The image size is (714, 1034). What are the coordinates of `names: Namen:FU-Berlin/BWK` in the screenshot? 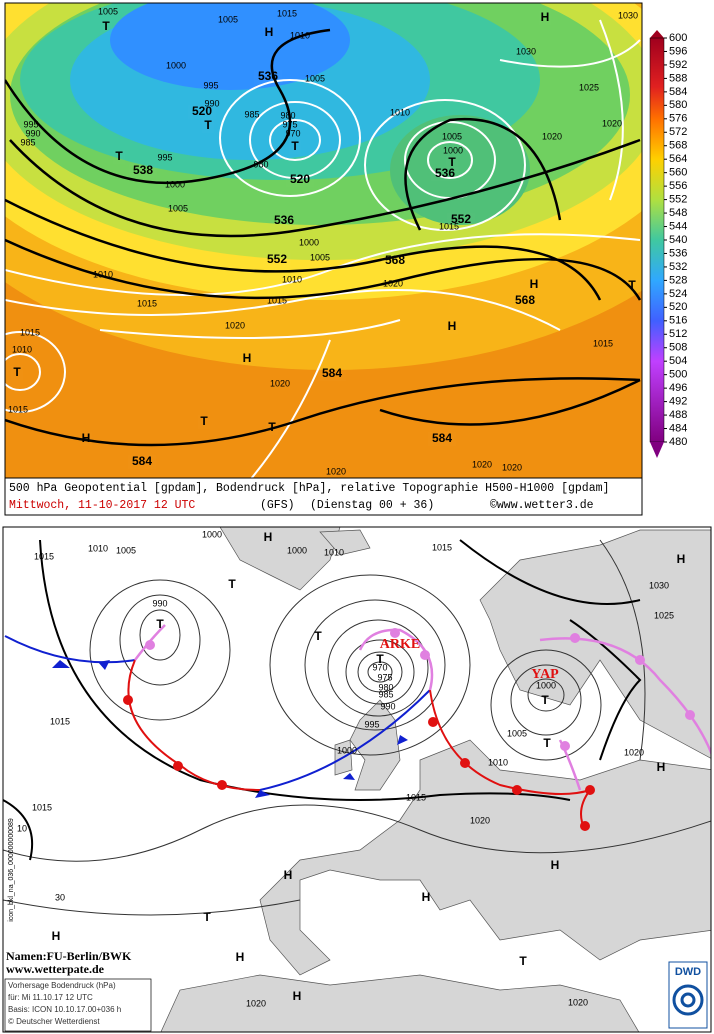 It's located at (69, 956).